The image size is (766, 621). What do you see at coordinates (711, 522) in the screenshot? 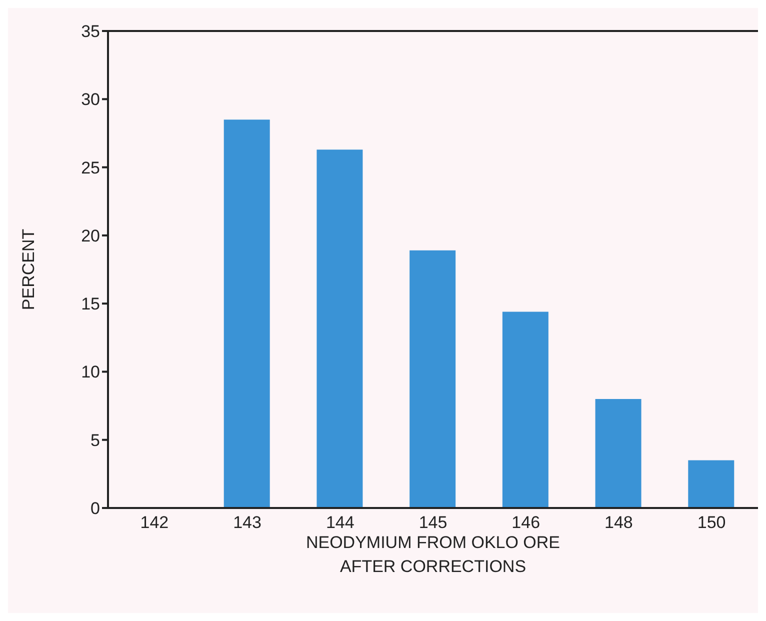
I see `x-tick-label: 150` at bounding box center [711, 522].